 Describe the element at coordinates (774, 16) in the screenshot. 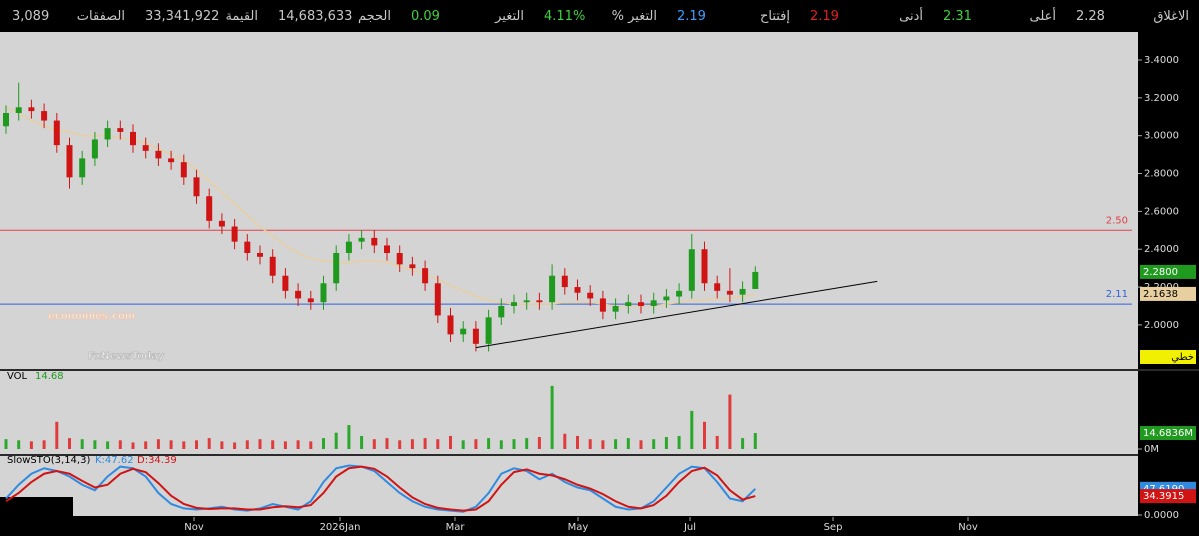

I see `quote-label: إفتتاح` at that location.